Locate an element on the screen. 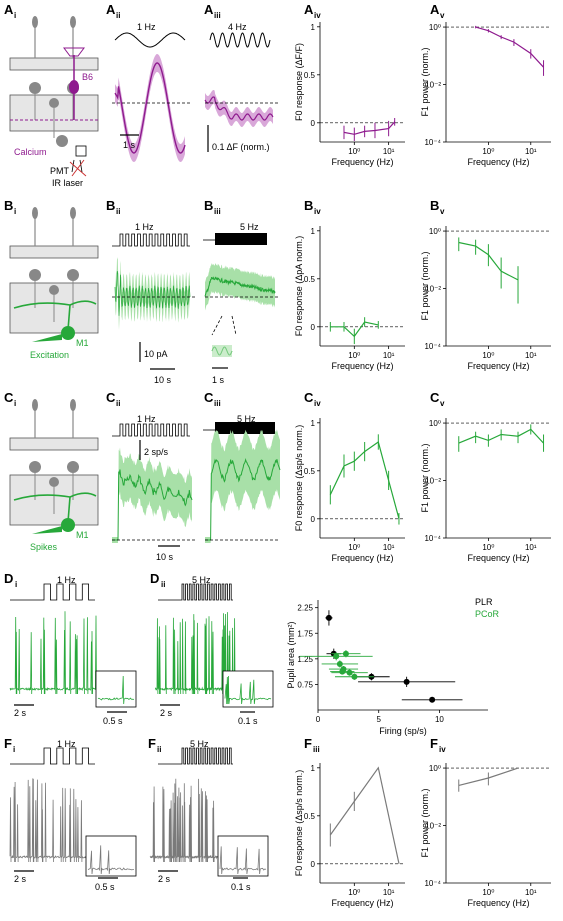 This screenshot has width=563, height=921. source-label-c: Spikes is located at coordinates (44, 547).